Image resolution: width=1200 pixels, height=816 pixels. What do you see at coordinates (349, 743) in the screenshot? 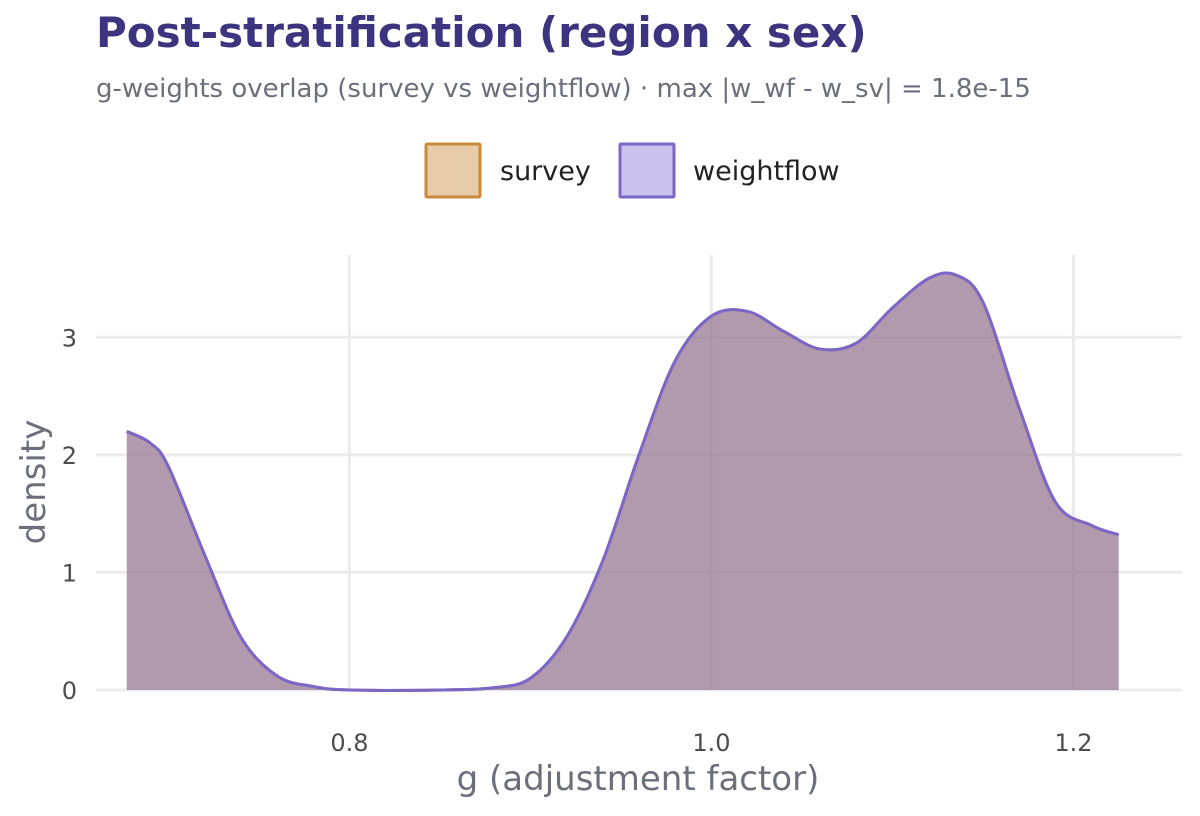
I see `x-tick-label: 0.8` at bounding box center [349, 743].